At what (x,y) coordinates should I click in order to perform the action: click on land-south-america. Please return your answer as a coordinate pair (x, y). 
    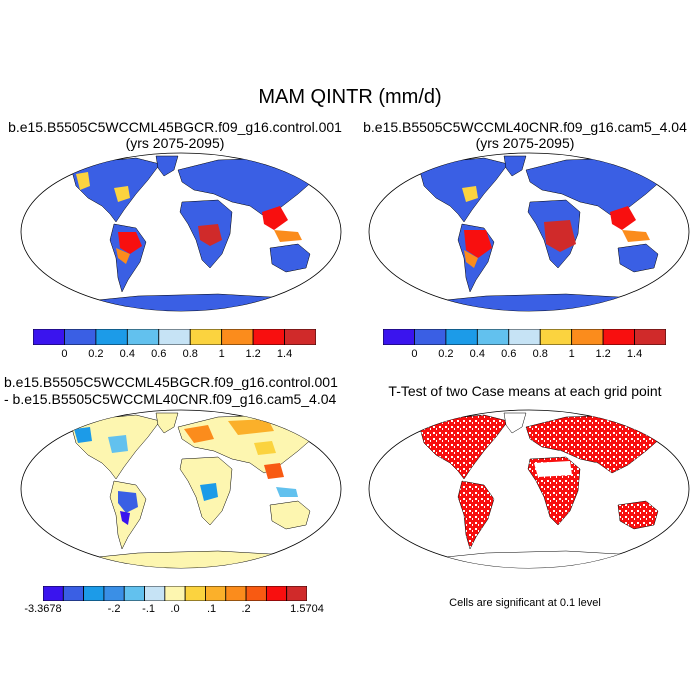
    Looking at the image, I should click on (476, 515).